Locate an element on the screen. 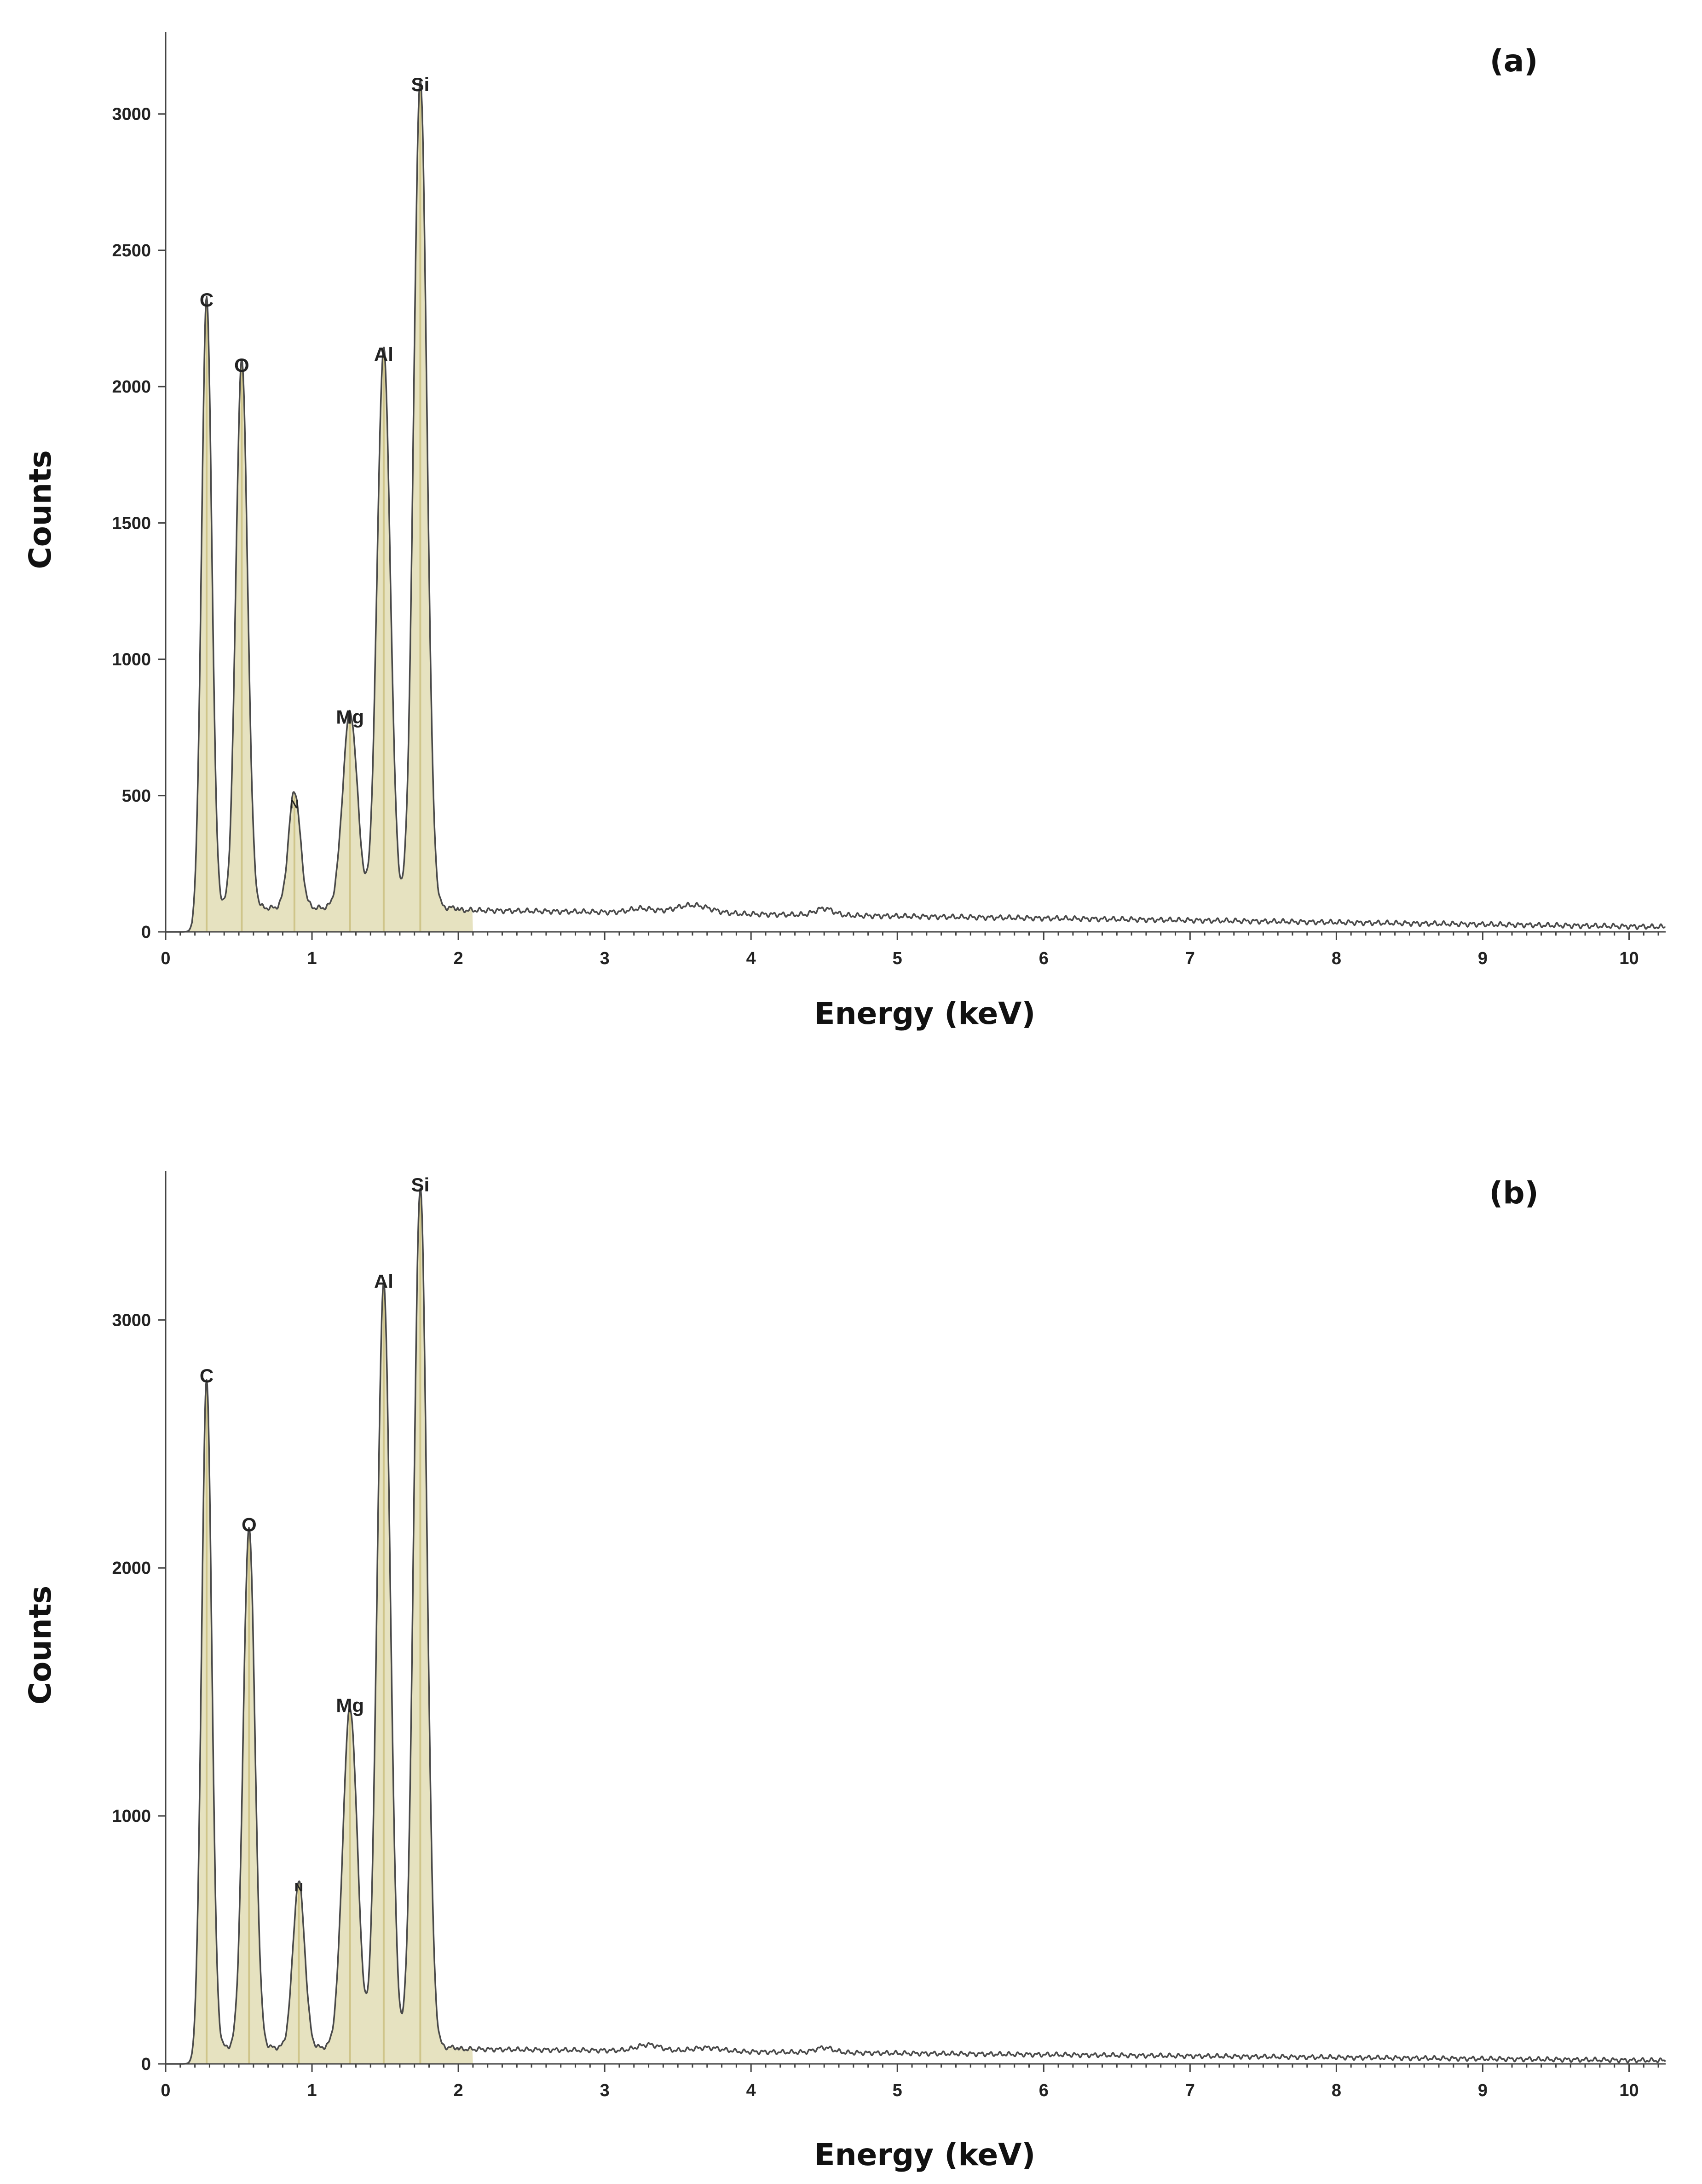 This screenshot has width=1702, height=2184. panel-label: (b) is located at coordinates (1514, 1193).